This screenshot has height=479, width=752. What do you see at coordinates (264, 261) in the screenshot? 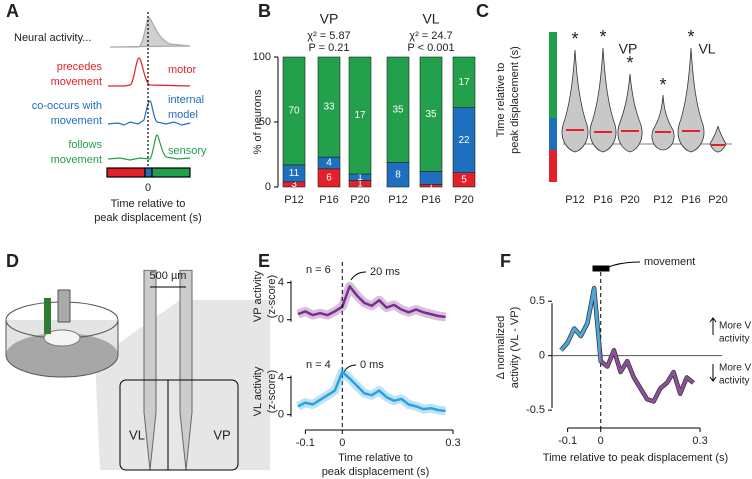
I see `panel-label: E` at bounding box center [264, 261].